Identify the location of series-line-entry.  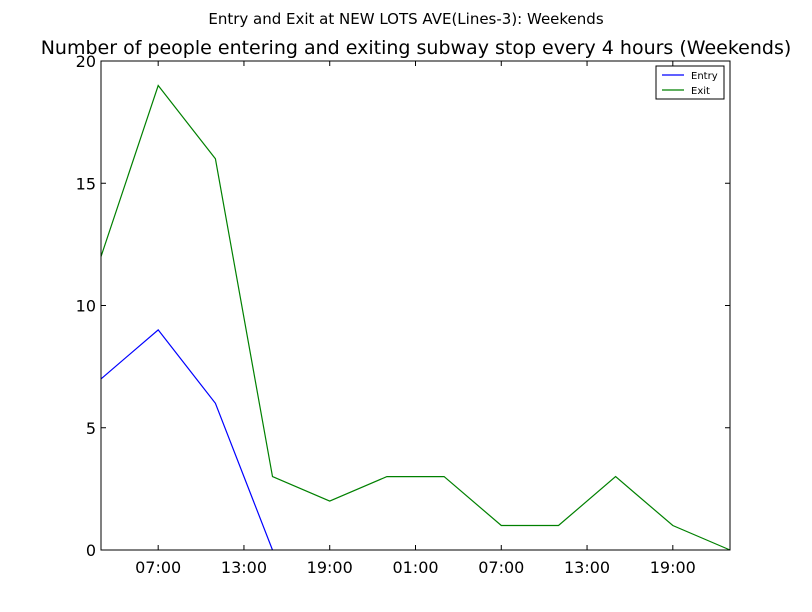
(187, 440).